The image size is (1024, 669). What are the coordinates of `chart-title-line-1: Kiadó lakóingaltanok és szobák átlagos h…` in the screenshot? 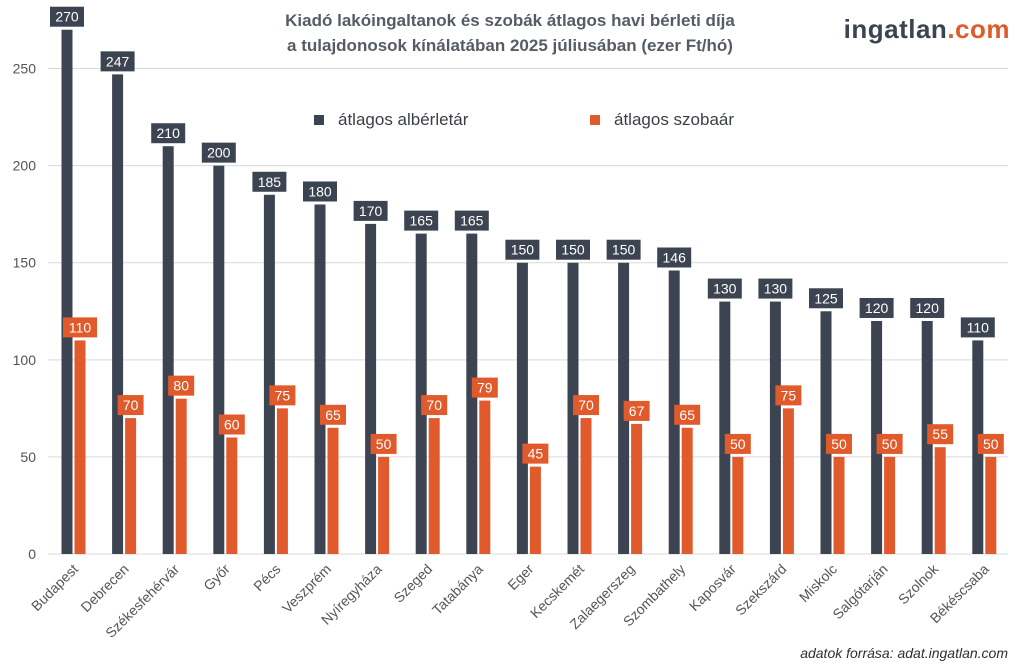 It's located at (510, 20).